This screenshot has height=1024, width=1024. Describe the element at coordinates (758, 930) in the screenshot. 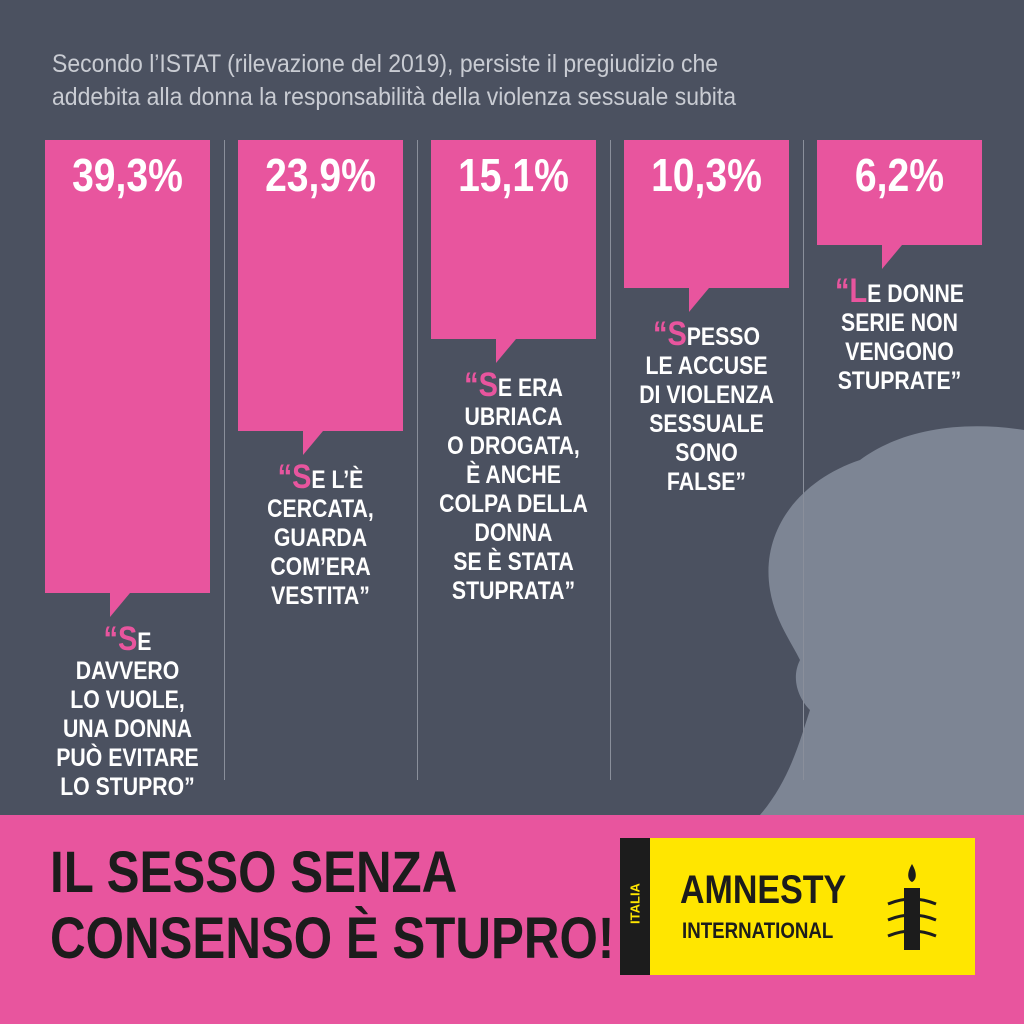

I see `logo-subtitle: INTERNATIONAL` at that location.